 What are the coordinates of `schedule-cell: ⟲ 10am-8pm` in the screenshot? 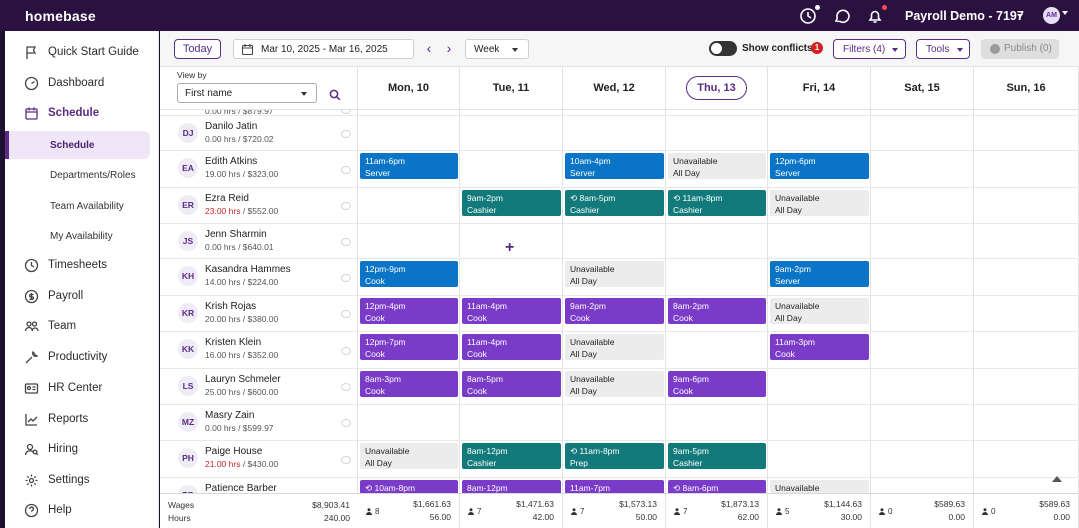 It's located at (409, 485).